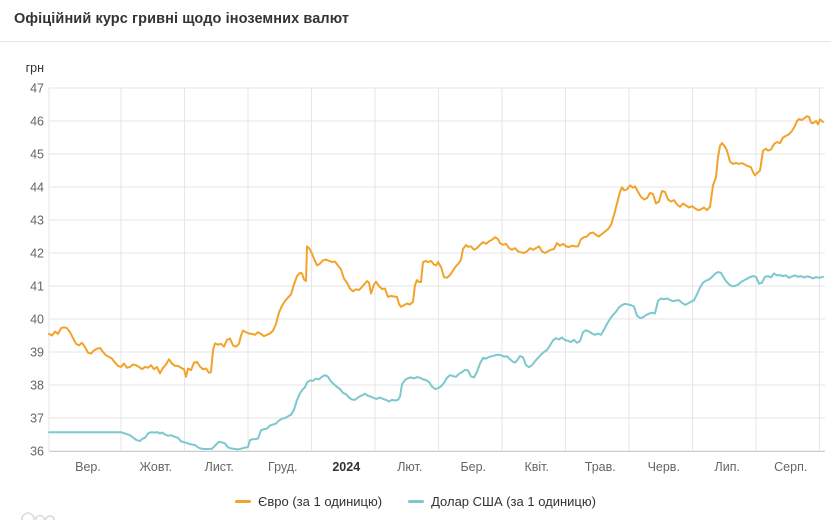  Describe the element at coordinates (727, 467) in the screenshot. I see `x-axis-tick-label: Лип.` at that location.